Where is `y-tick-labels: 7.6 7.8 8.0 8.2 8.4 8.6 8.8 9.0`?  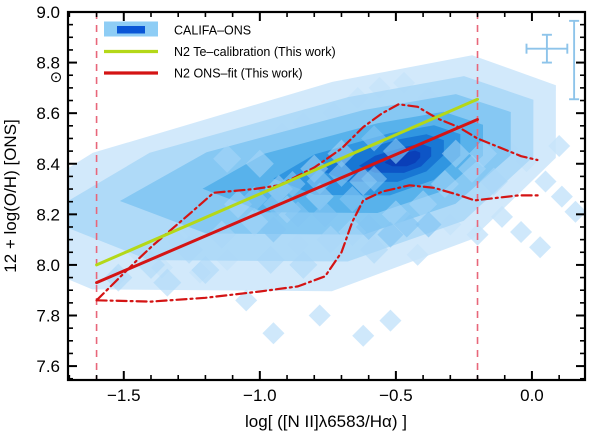 y-tick-labels: 7.6 7.8 8.0 8.2 8.4 8.6 8.8 9.0 is located at coordinates (48, 189).